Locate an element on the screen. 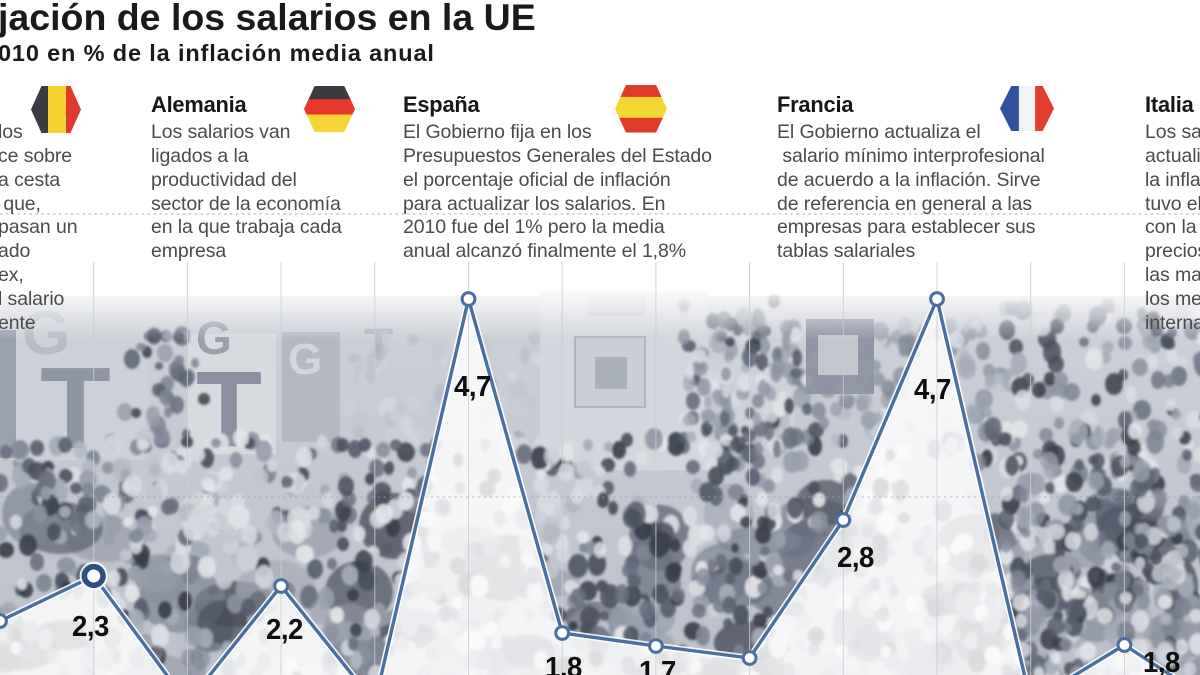 The image size is (1200, 675). svg-text: G is located at coordinates (305, 359).